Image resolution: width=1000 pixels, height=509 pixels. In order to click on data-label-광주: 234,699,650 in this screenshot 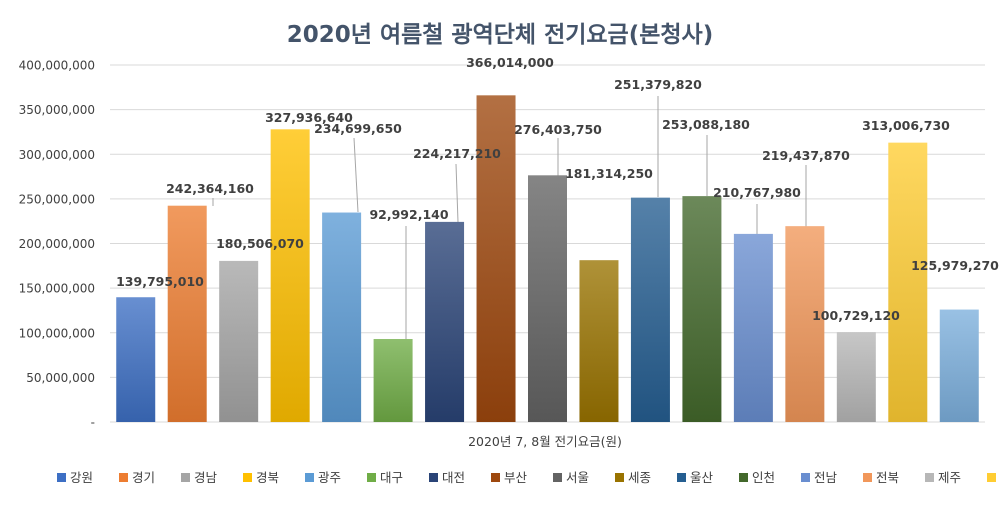, I will do `click(358, 128)`.